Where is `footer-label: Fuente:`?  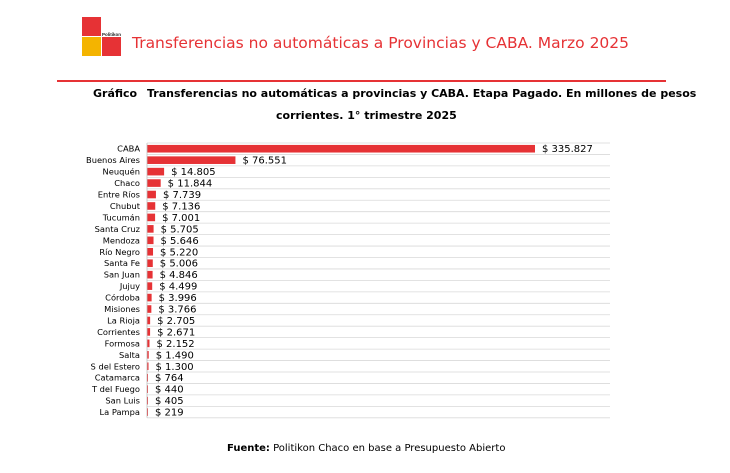
footer-label: Fuente: is located at coordinates (248, 448).